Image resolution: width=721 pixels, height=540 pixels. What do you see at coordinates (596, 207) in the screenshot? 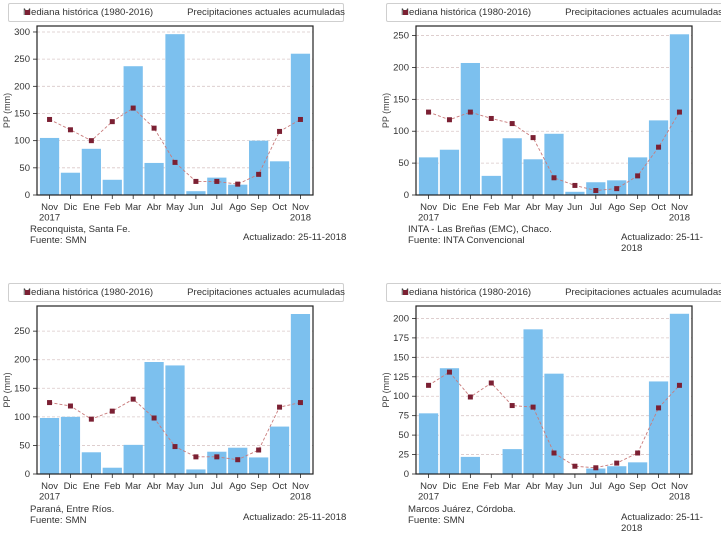
I see `x-tick-label: Jul` at bounding box center [596, 207].